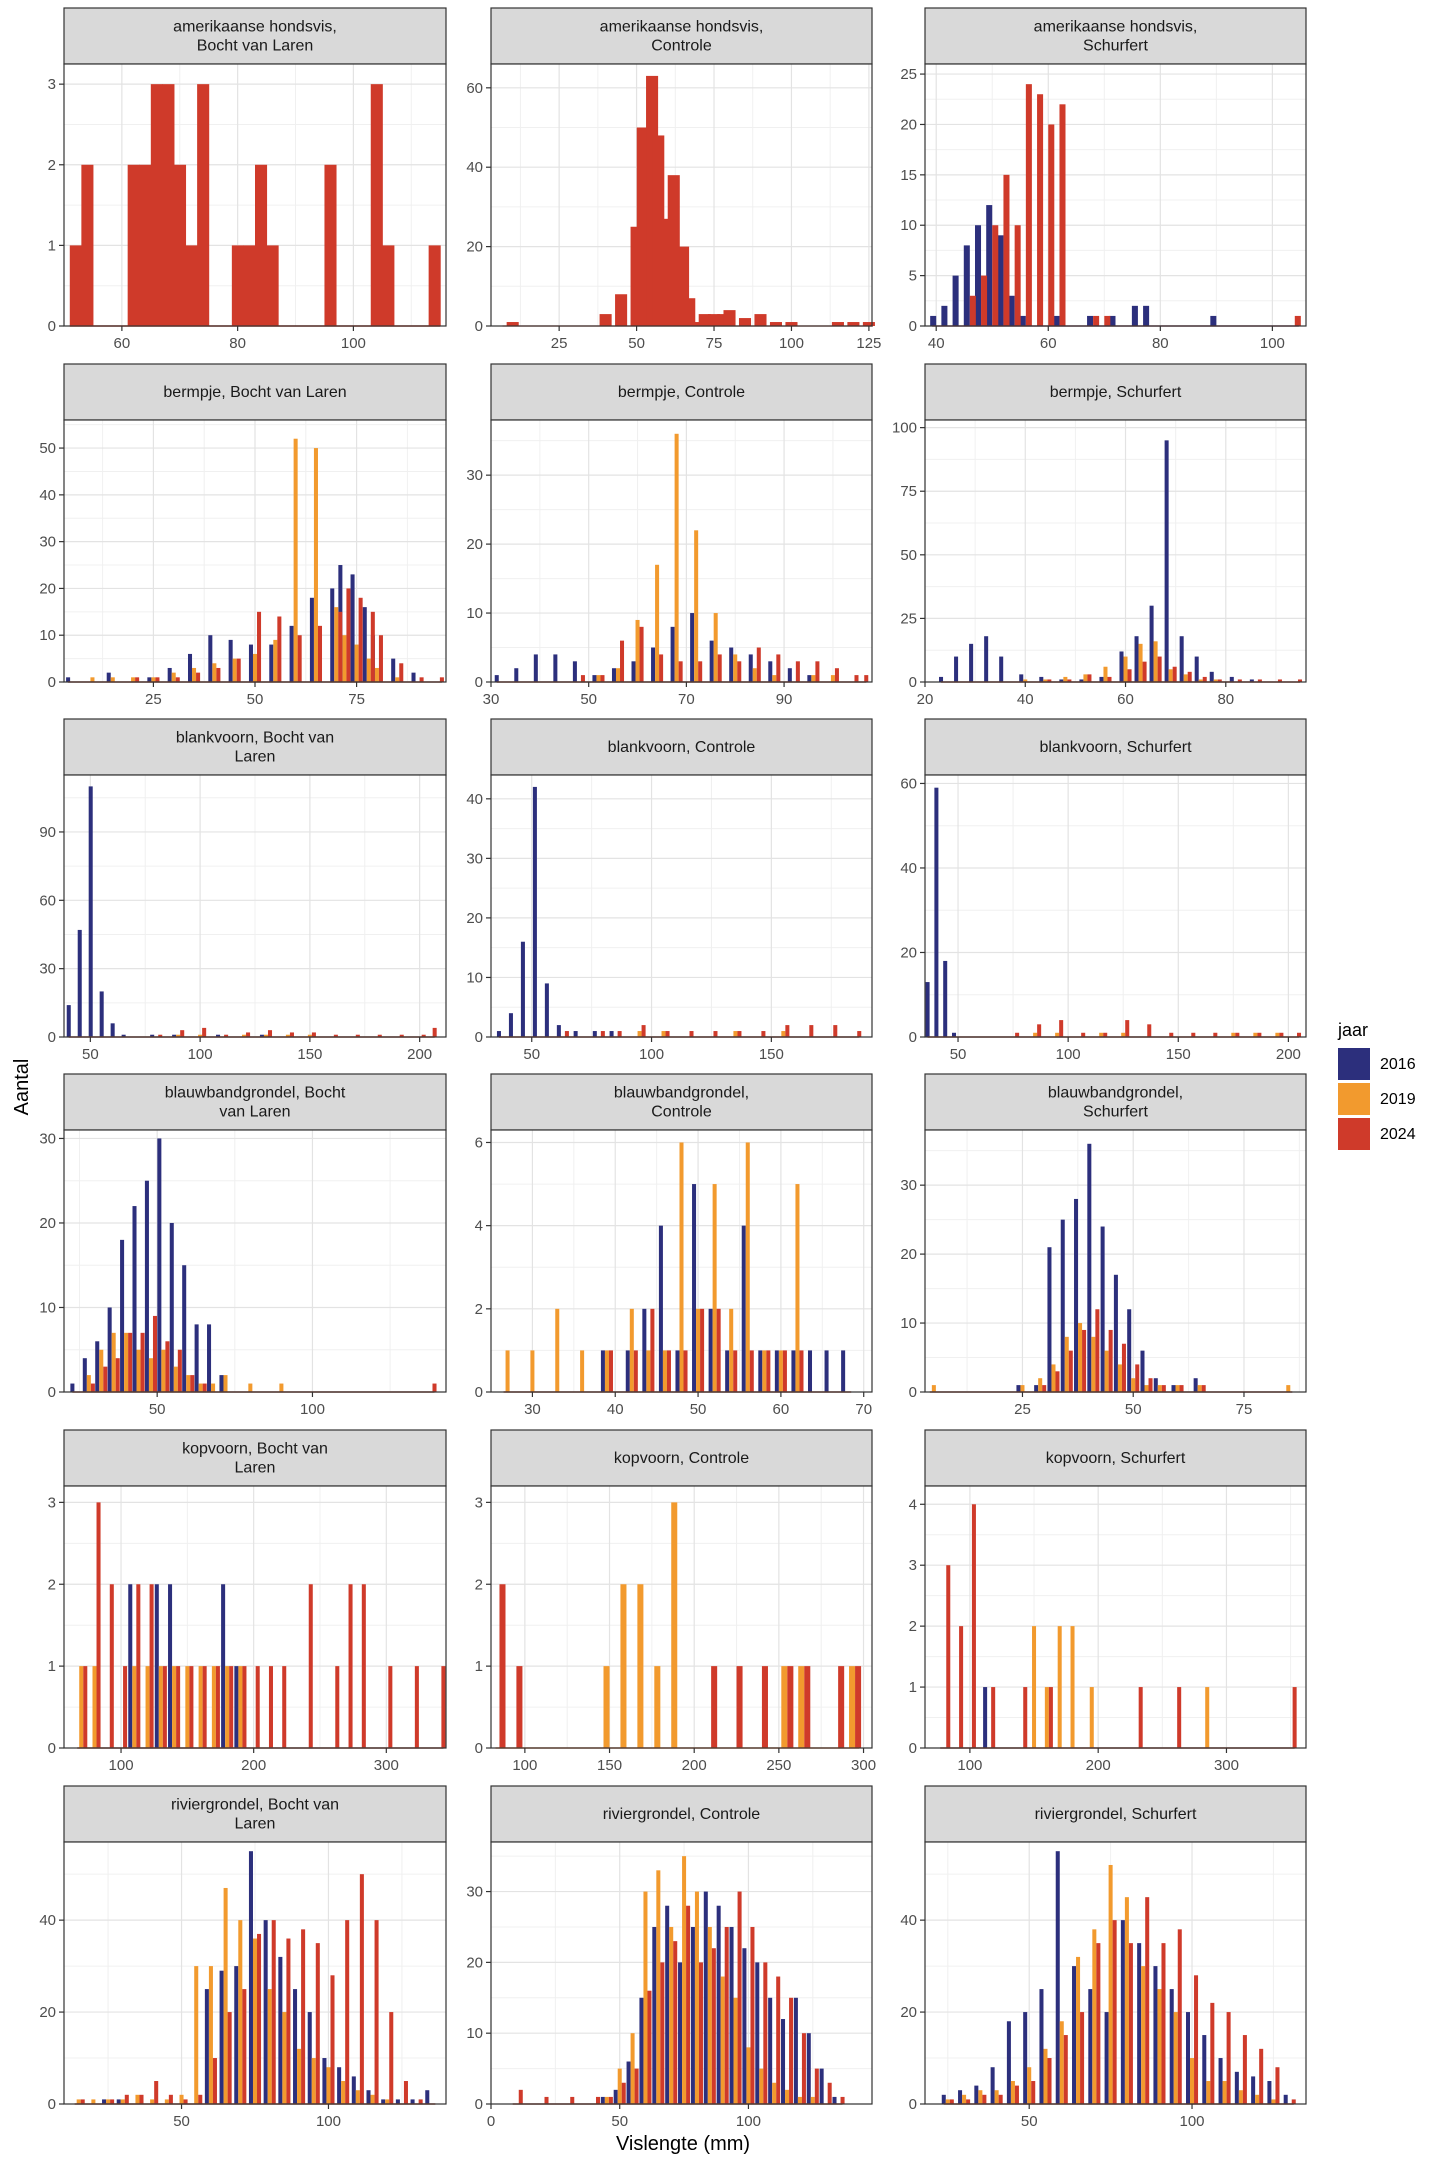  Describe the element at coordinates (52, 1584) in the screenshot. I see `y-tick-label: 2` at that location.